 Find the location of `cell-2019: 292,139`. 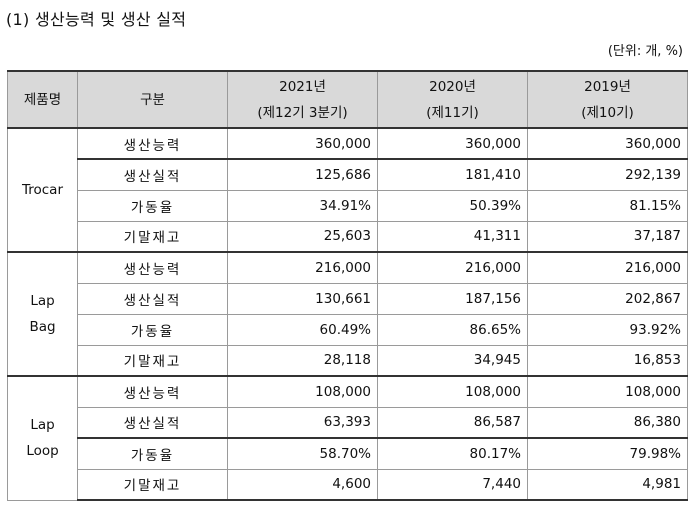

cell-2019: 292,139 is located at coordinates (607, 174).